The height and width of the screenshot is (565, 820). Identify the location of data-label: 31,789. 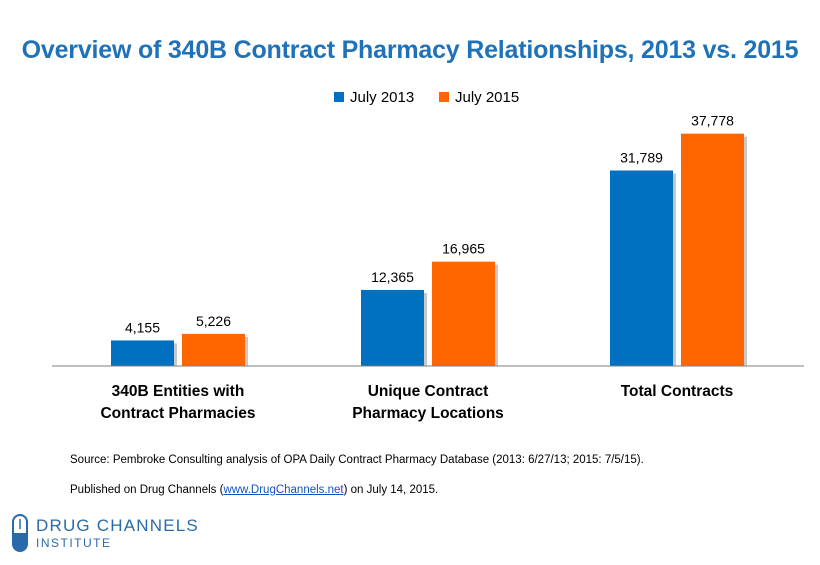
(641, 157).